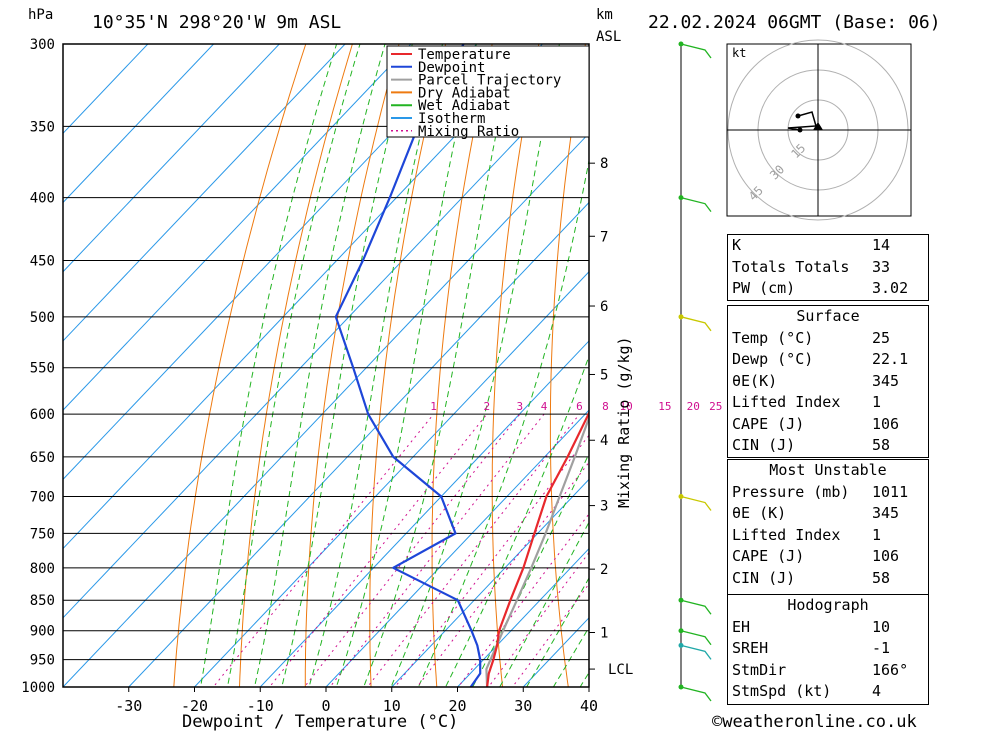 Image resolution: width=1000 pixels, height=733 pixels. Describe the element at coordinates (791, 266) in the screenshot. I see `index-key: Totals Totals` at that location.